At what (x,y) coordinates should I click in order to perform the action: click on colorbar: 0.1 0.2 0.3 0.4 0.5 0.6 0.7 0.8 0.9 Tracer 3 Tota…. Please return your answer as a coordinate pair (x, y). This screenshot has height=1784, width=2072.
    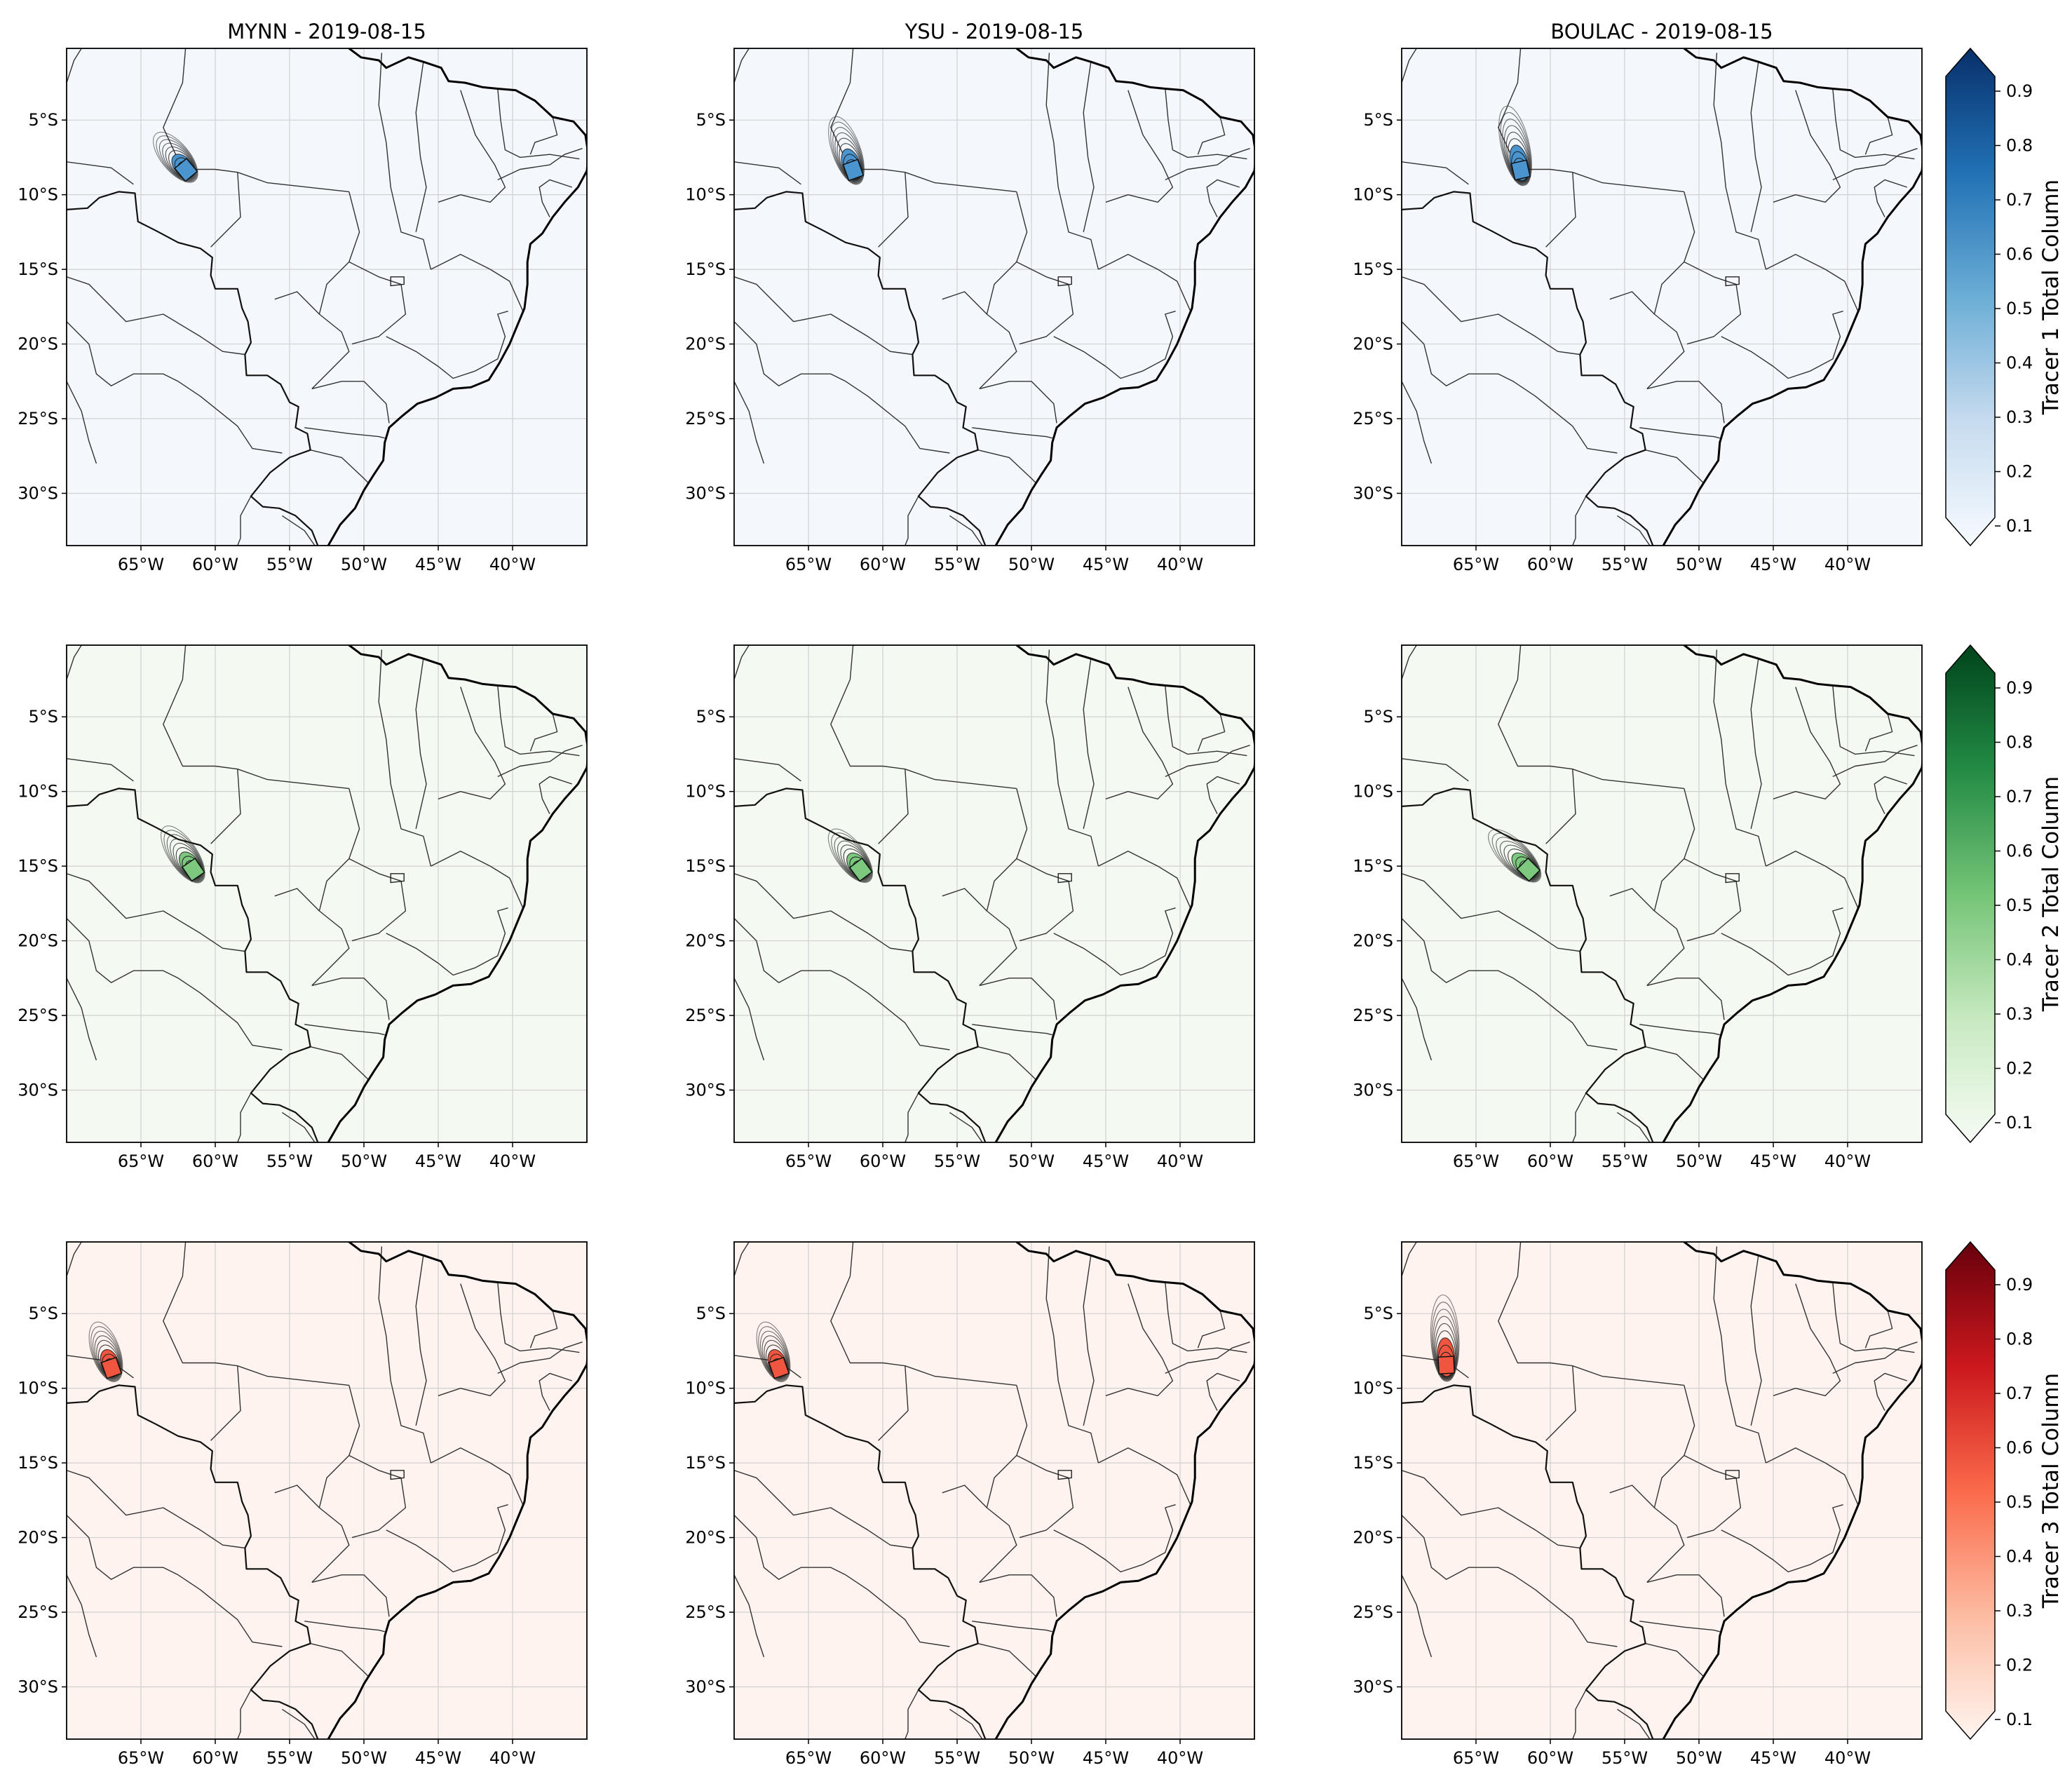
    Looking at the image, I should click on (2005, 1491).